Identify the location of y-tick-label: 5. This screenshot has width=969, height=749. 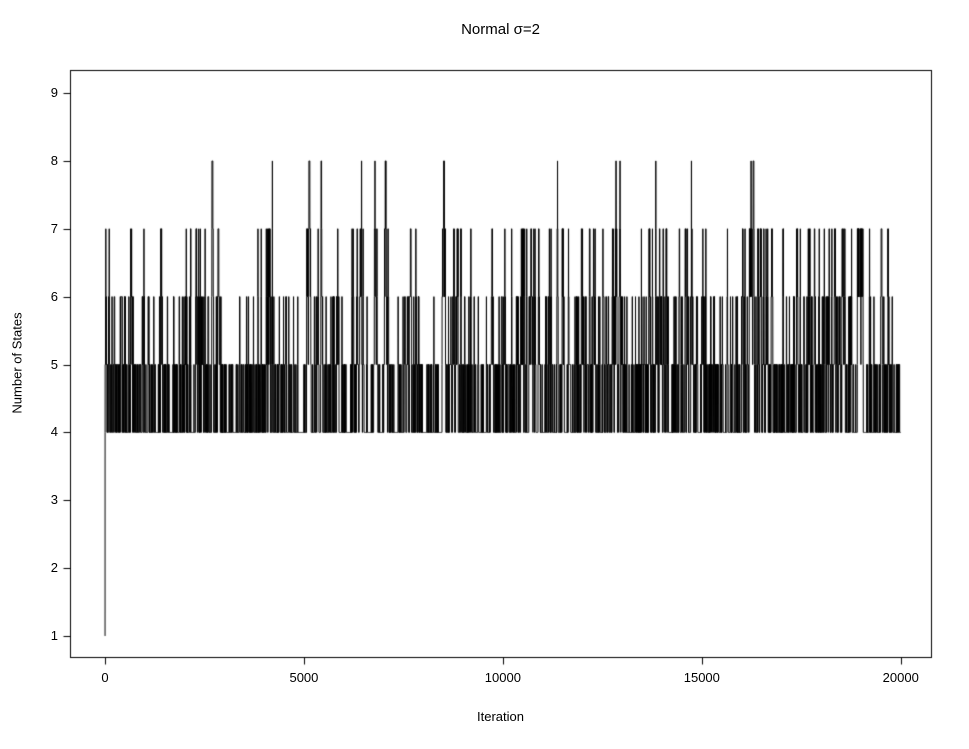
(54, 364).